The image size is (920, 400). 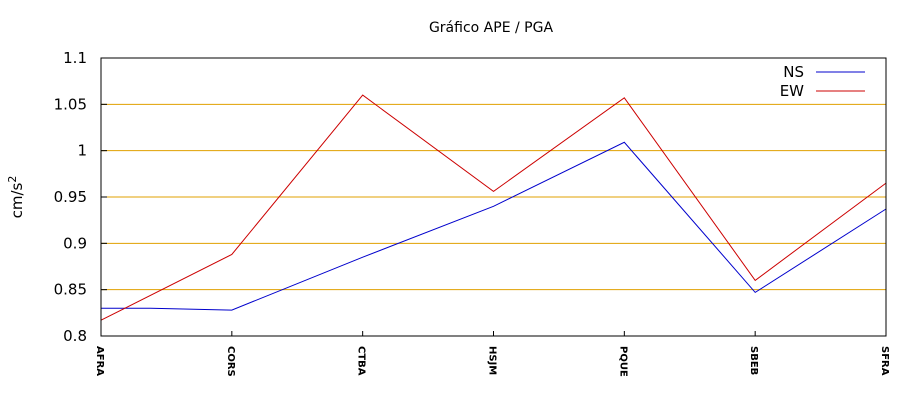 What do you see at coordinates (622, 361) in the screenshot?
I see `x-tick-label: PQUE` at bounding box center [622, 361].